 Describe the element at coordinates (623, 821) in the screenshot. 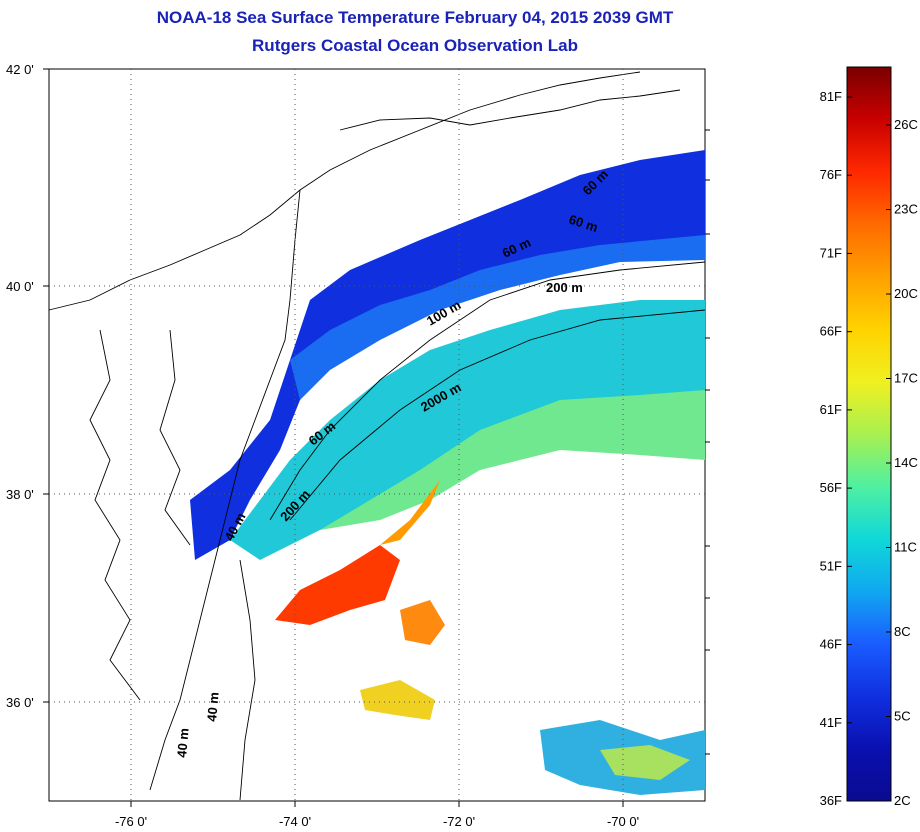

I see `lon-label-70: -70 0'` at that location.